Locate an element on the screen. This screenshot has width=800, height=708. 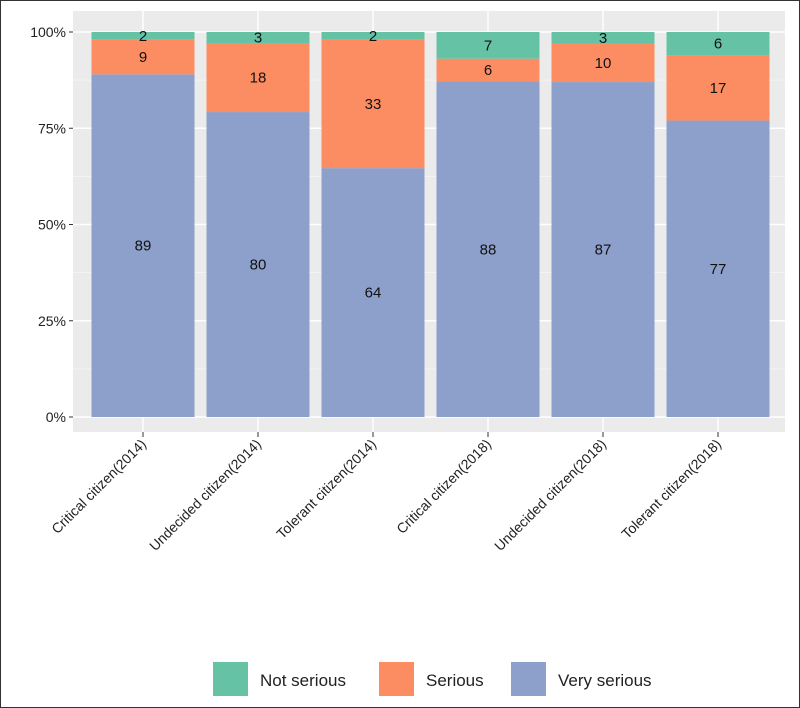
data-label: 33 is located at coordinates (373, 104).